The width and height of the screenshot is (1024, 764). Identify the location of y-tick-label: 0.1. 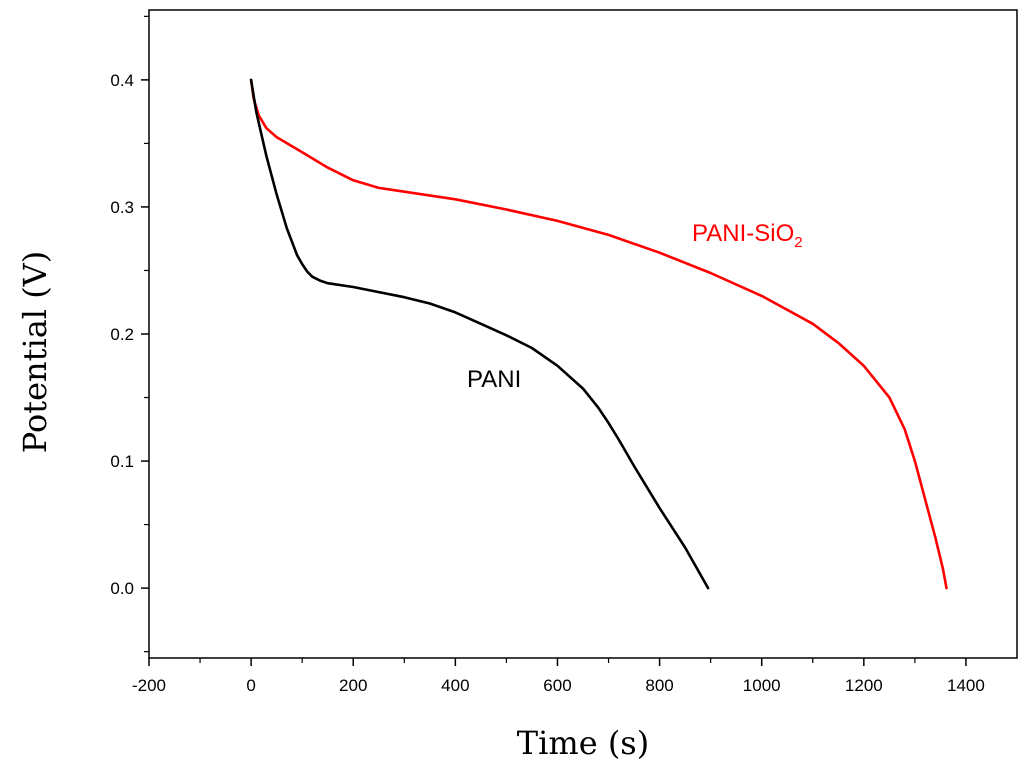
(122, 461).